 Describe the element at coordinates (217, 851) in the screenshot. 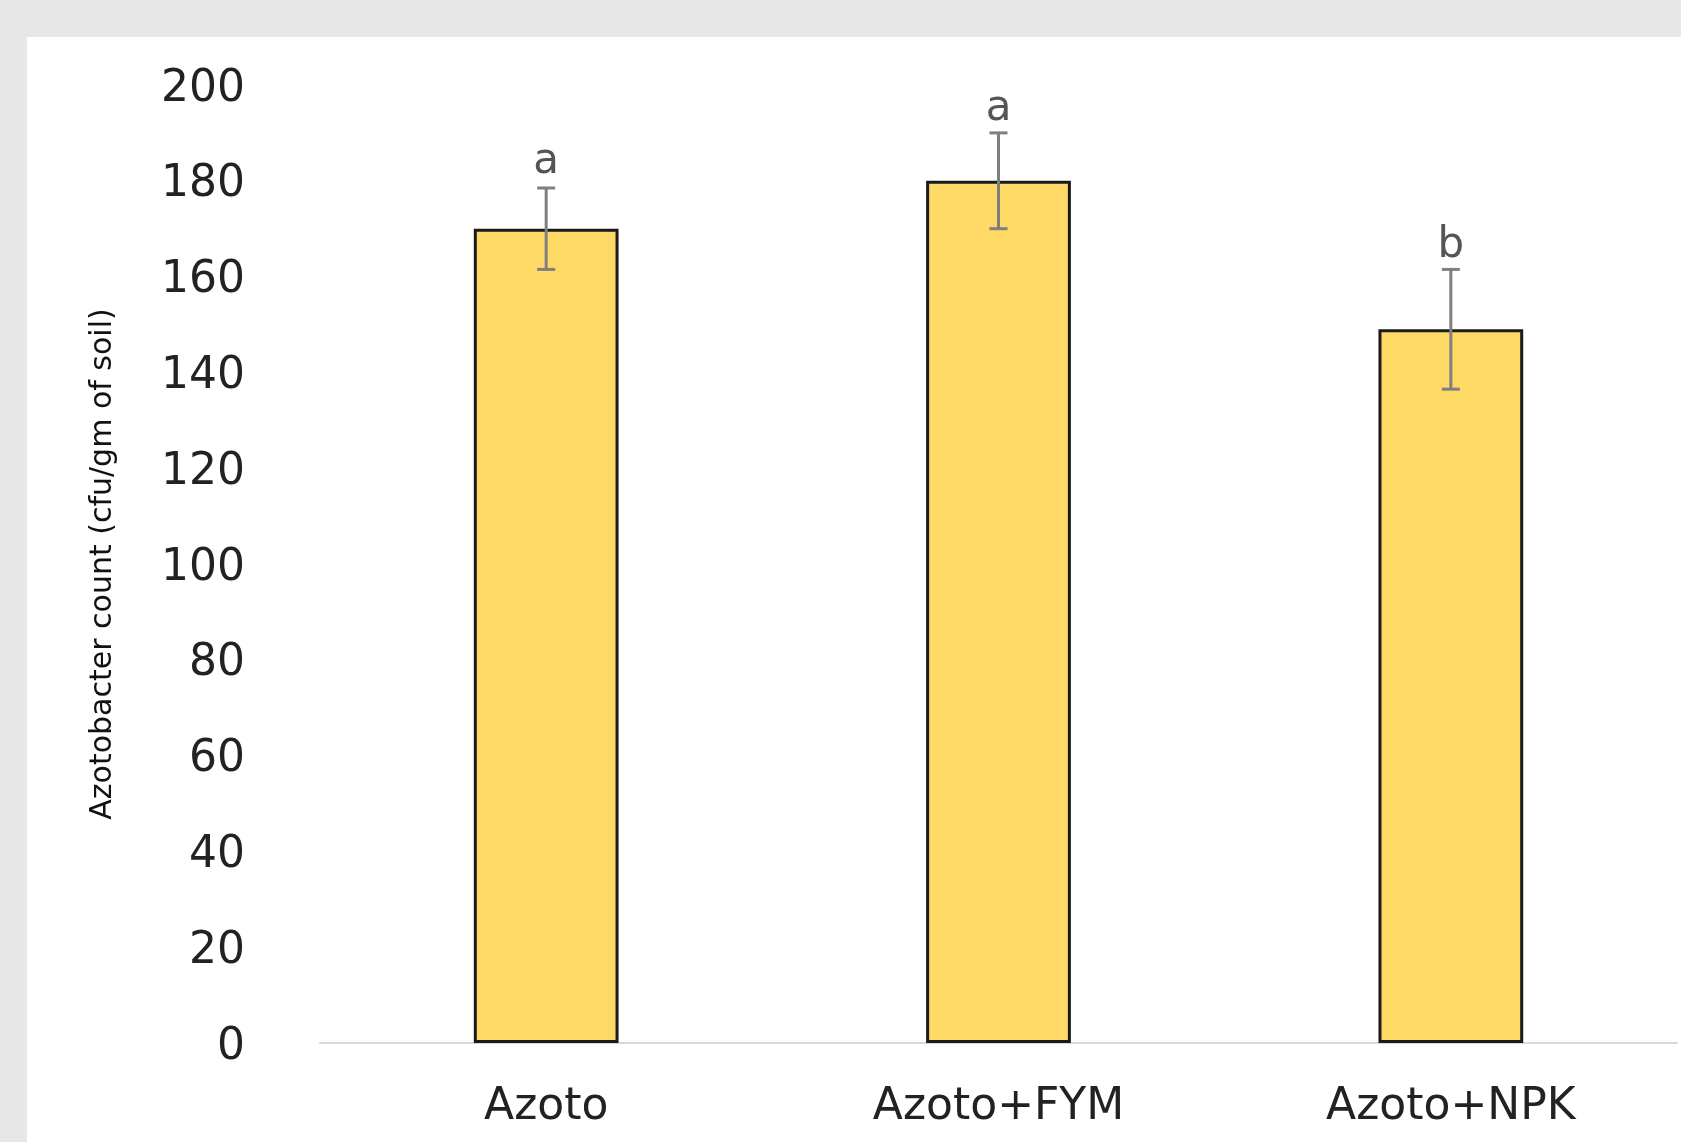

I see `y-tick-label: 40` at that location.